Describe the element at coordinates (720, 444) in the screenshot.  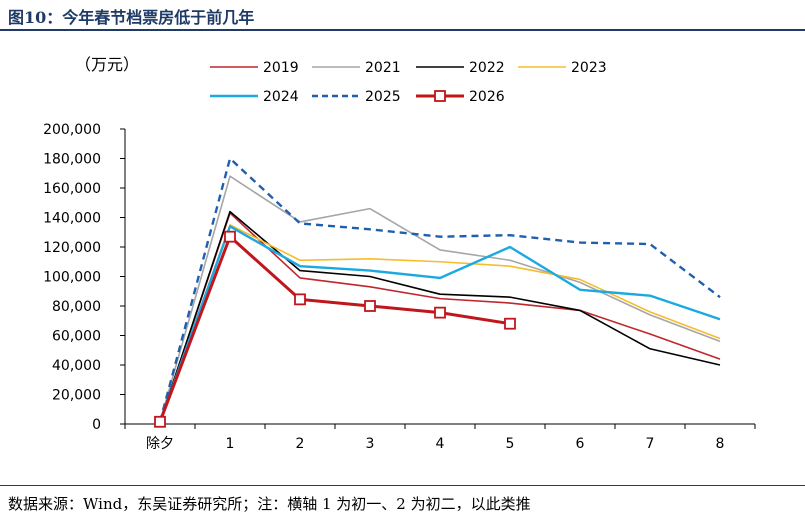
I see `x-tick-label: 8` at that location.